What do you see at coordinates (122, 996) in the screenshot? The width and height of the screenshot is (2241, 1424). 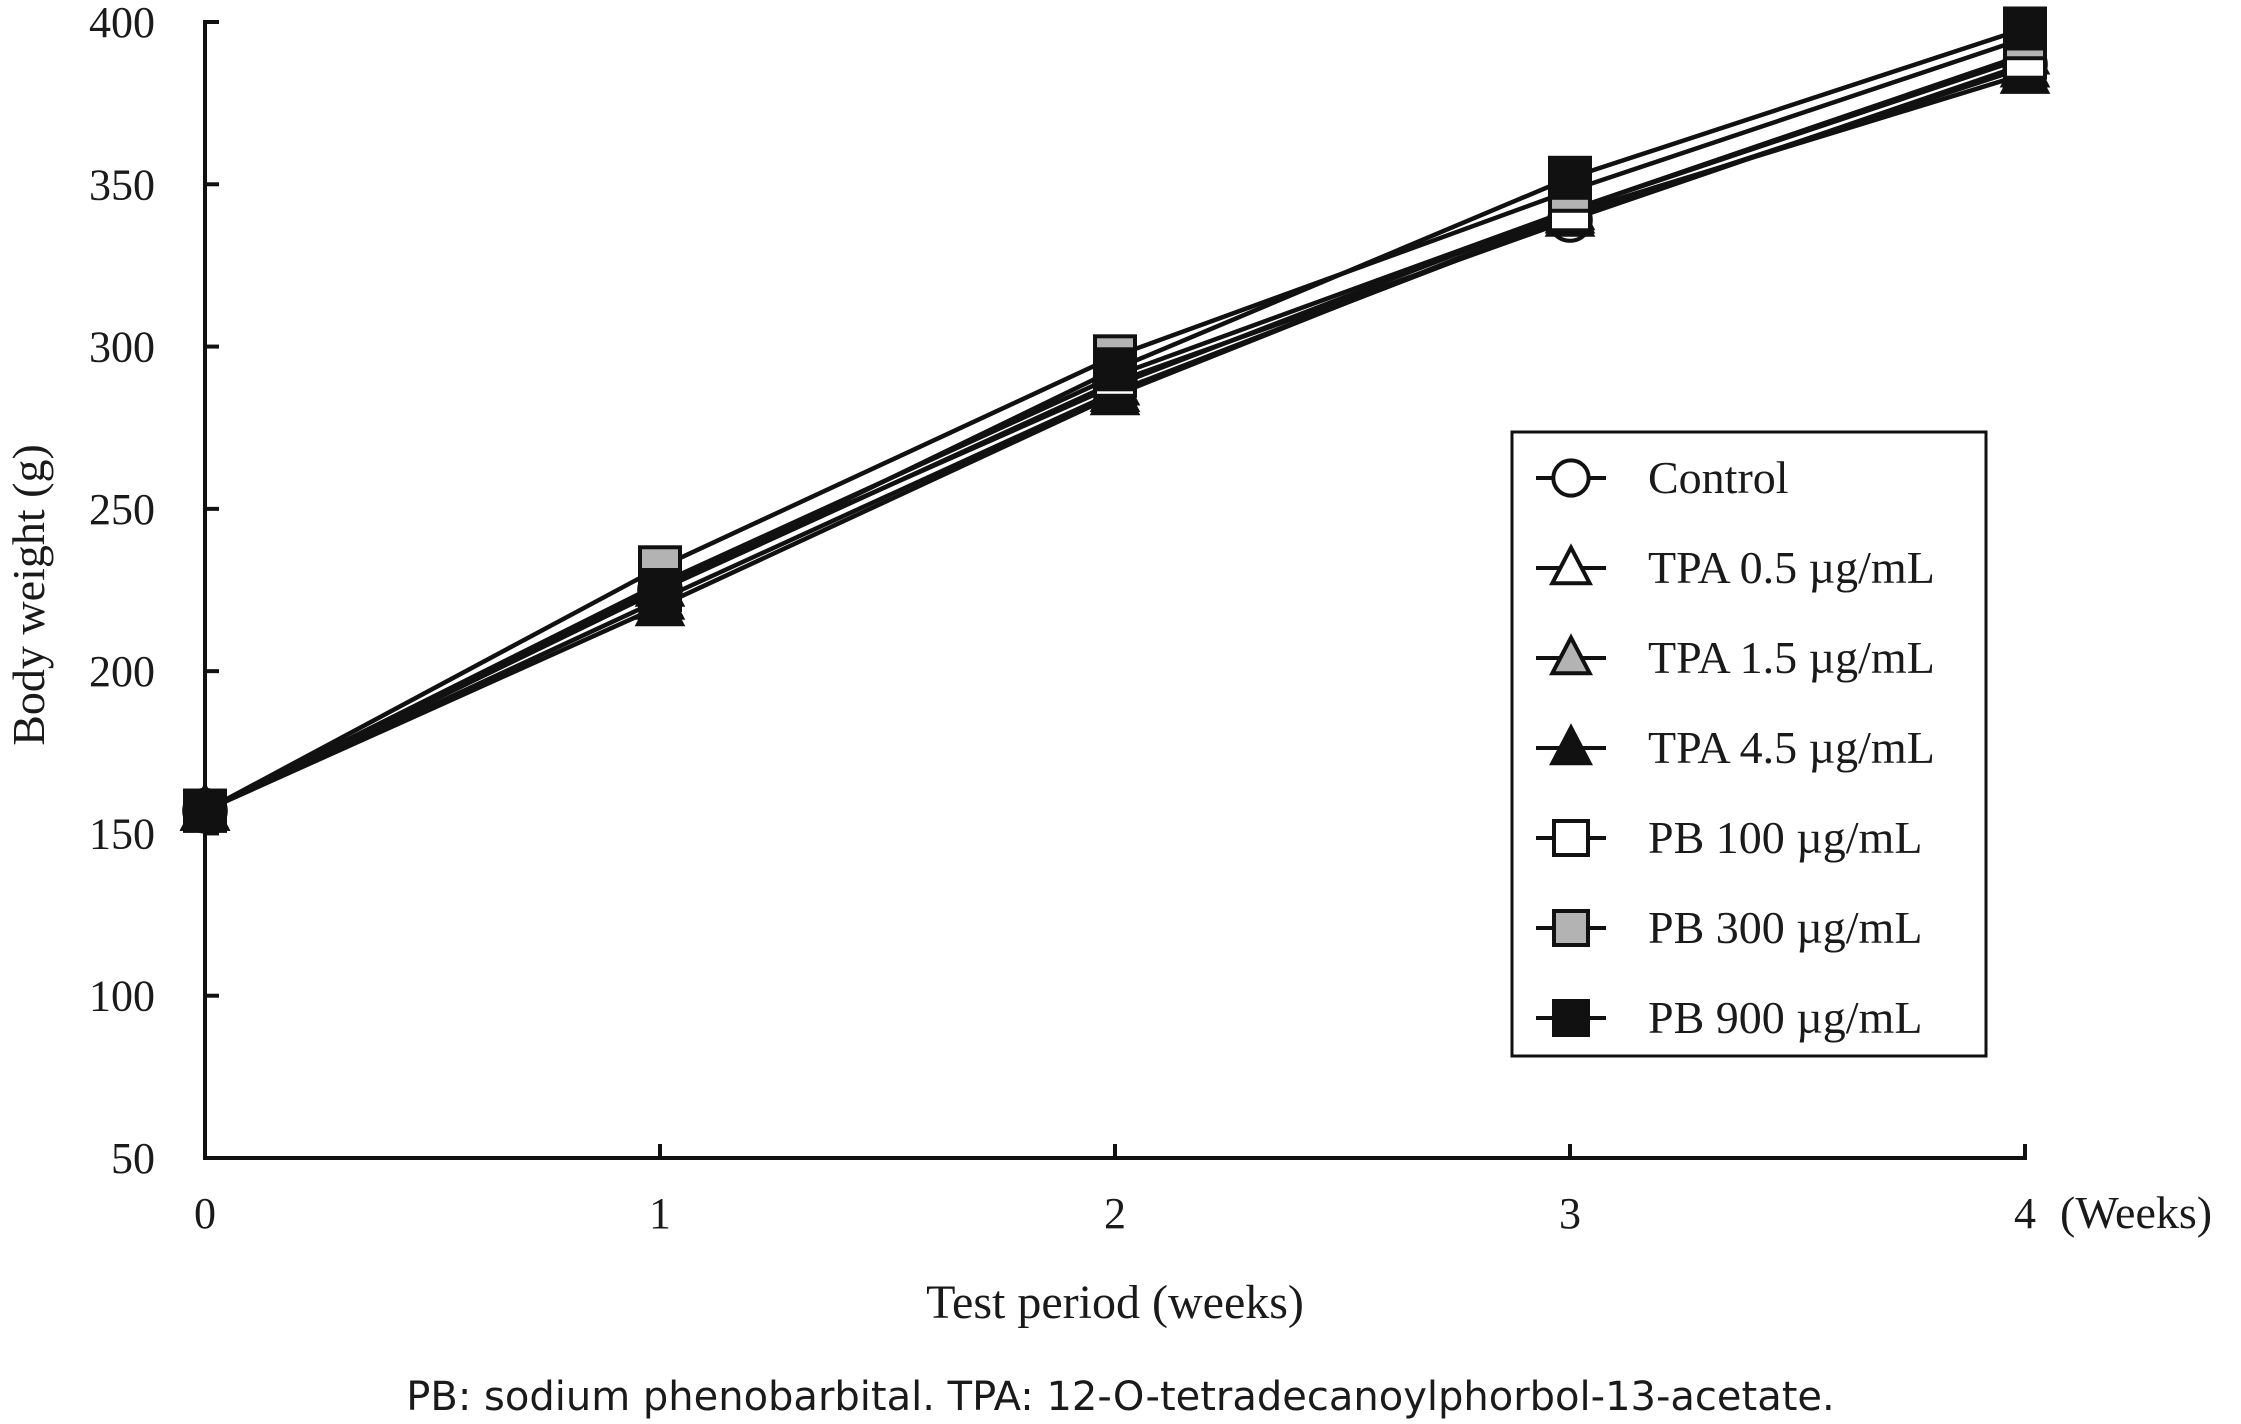 I see `y-tick-label: 100` at bounding box center [122, 996].